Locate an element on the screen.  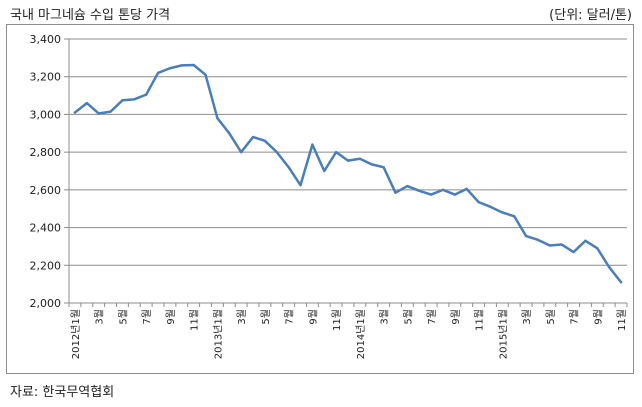
y-tick-label: 3,000 is located at coordinates (46, 114).